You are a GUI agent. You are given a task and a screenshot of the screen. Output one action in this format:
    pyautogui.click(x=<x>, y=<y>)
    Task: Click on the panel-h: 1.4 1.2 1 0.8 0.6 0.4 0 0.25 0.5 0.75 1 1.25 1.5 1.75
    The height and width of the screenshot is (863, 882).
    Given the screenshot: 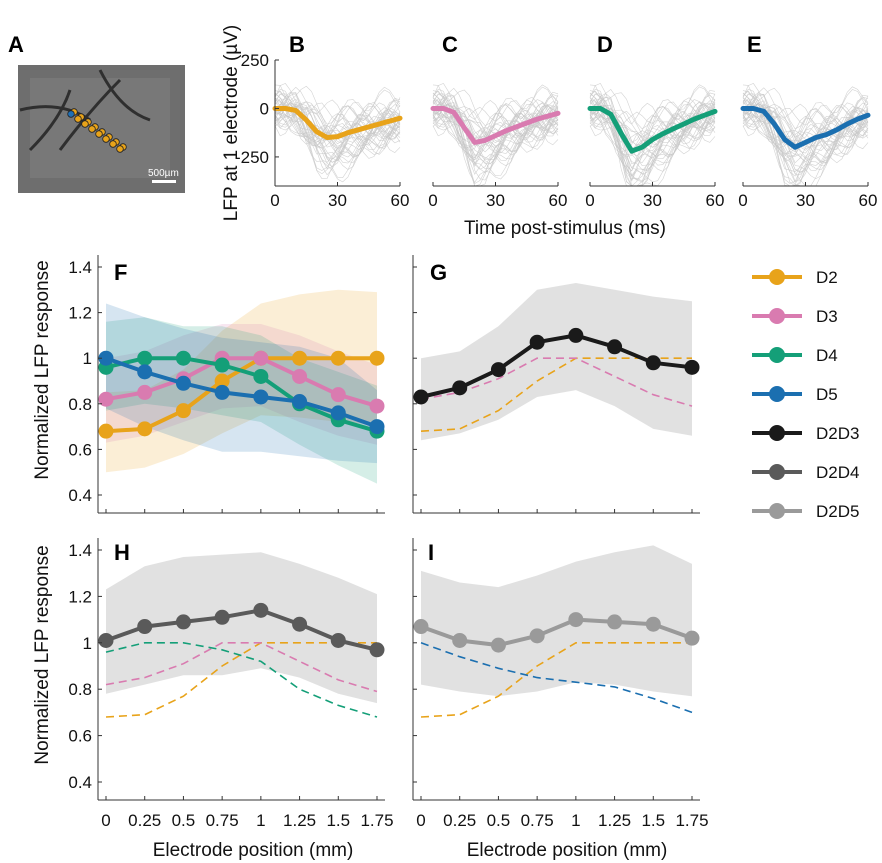 What is the action you would take?
    pyautogui.click(x=231, y=684)
    